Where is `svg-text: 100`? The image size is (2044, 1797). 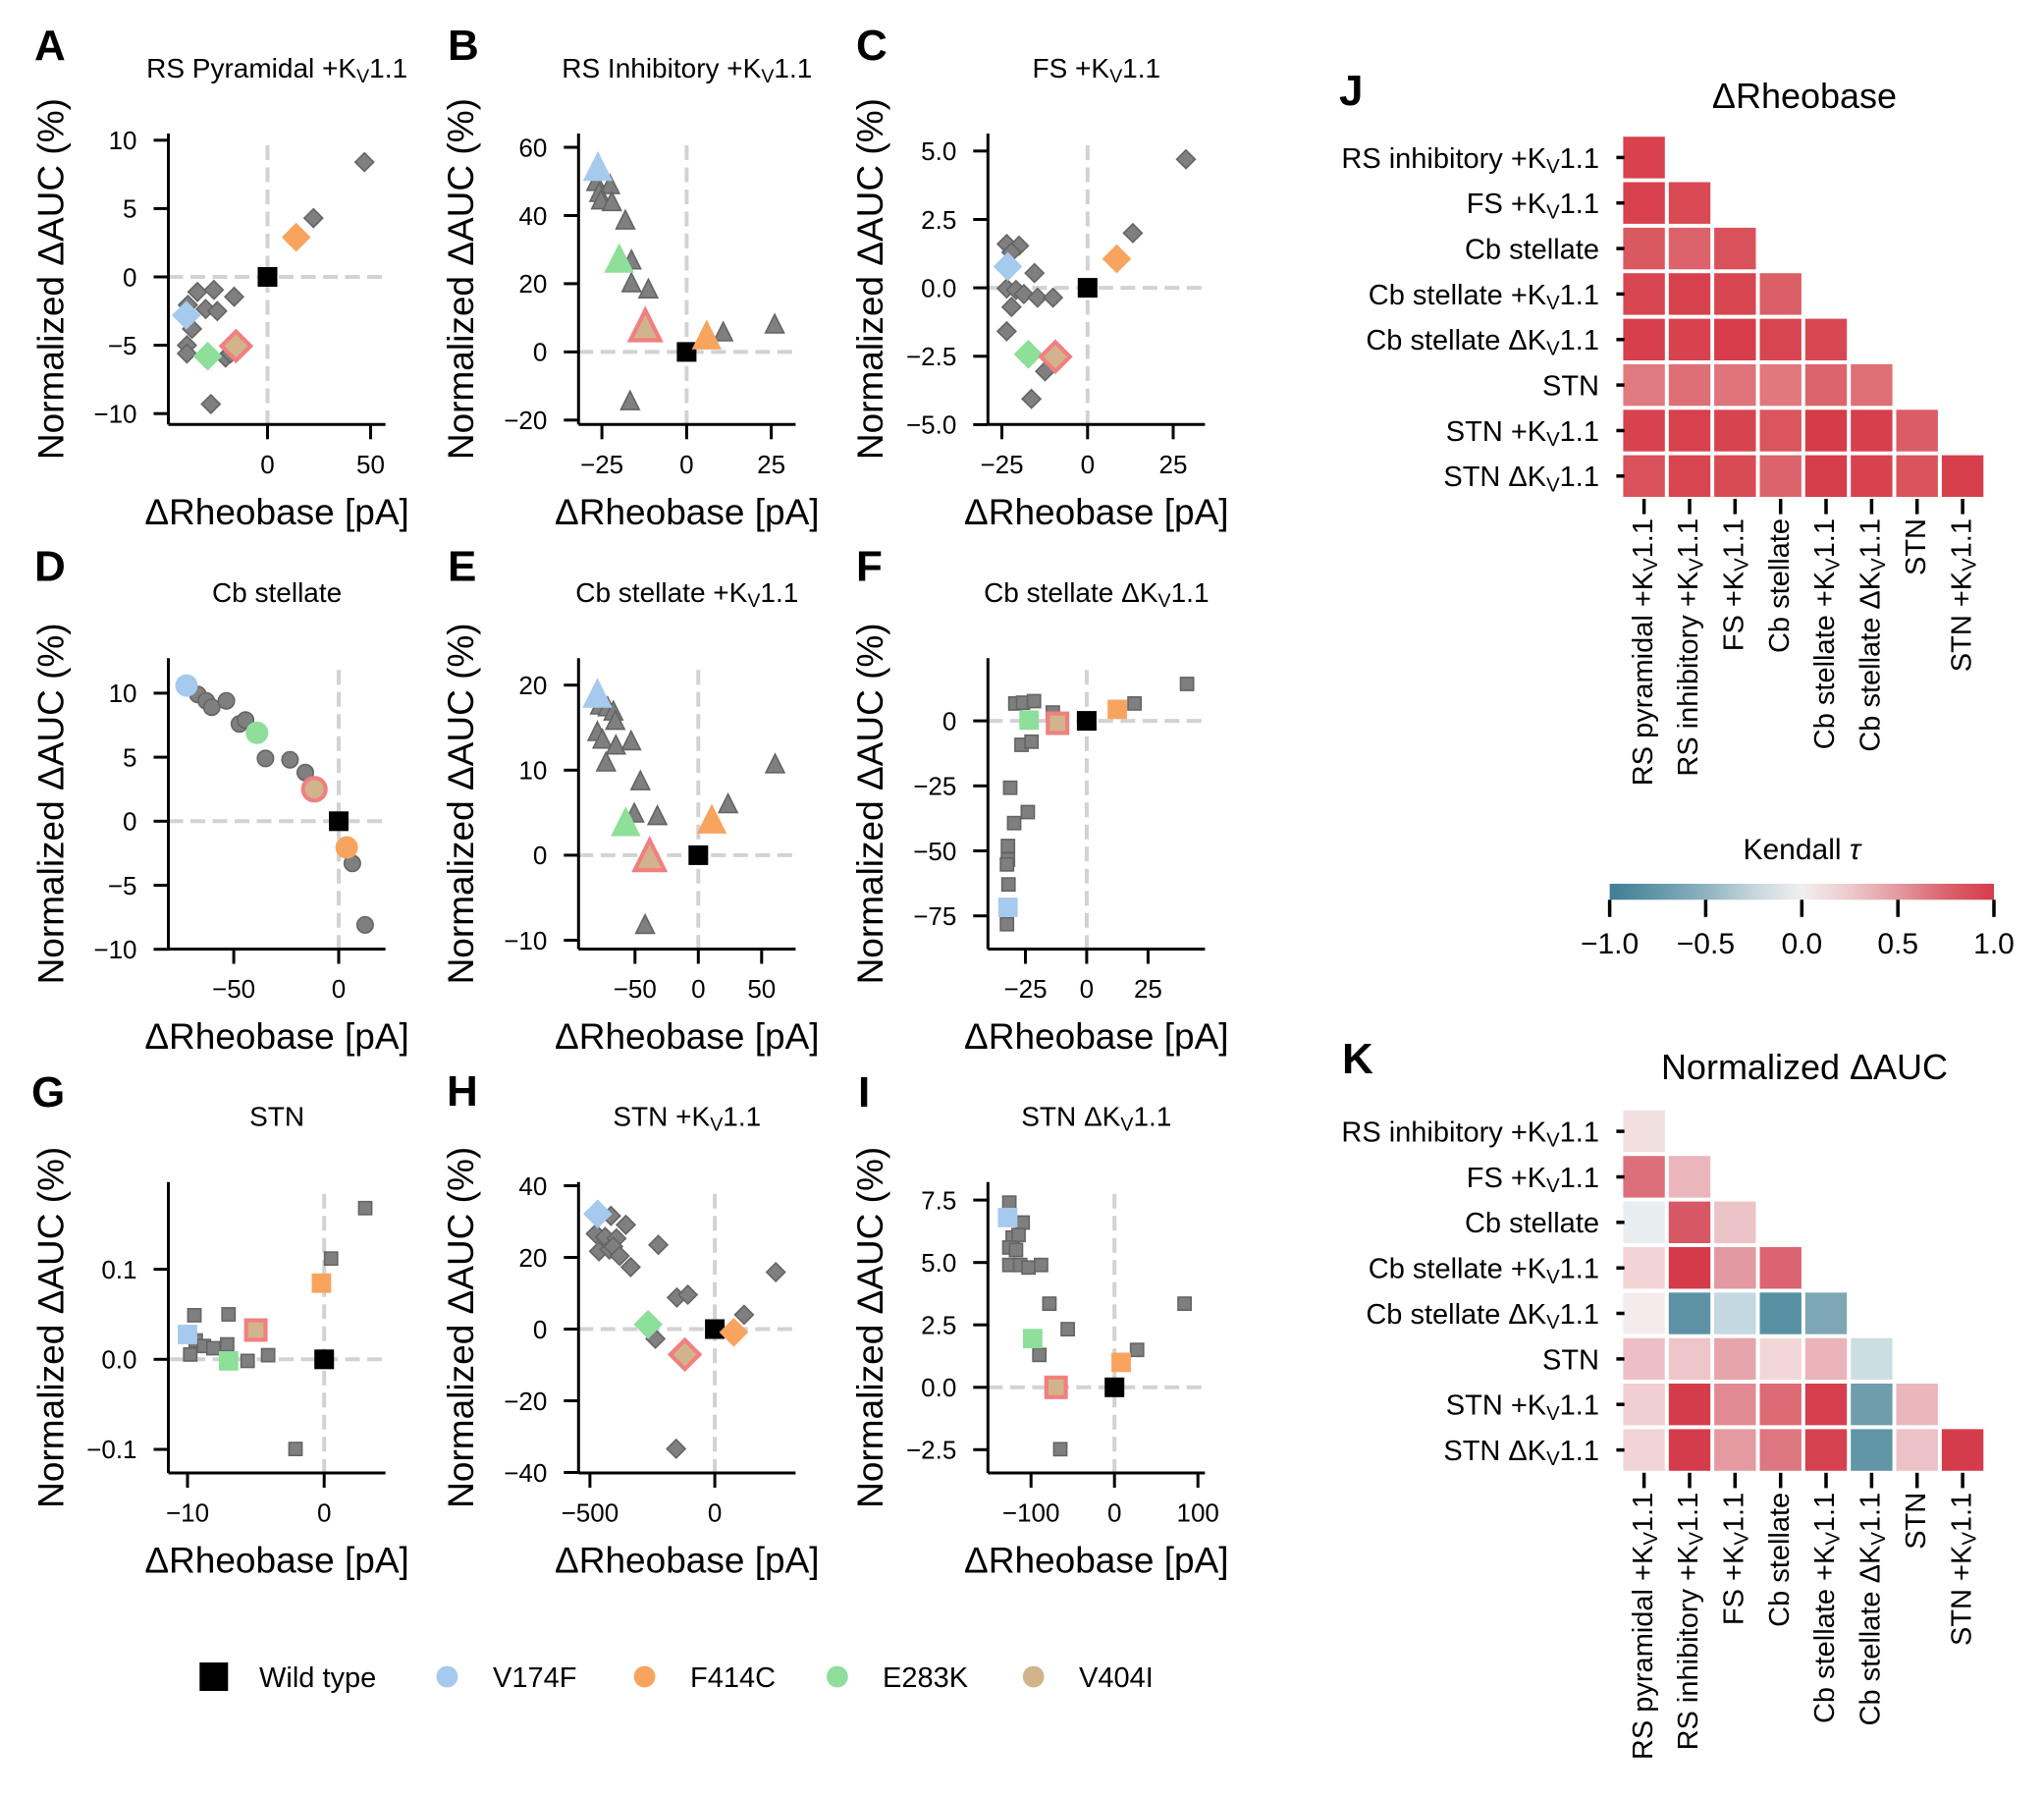
svg-text: 100 is located at coordinates (1198, 1513).